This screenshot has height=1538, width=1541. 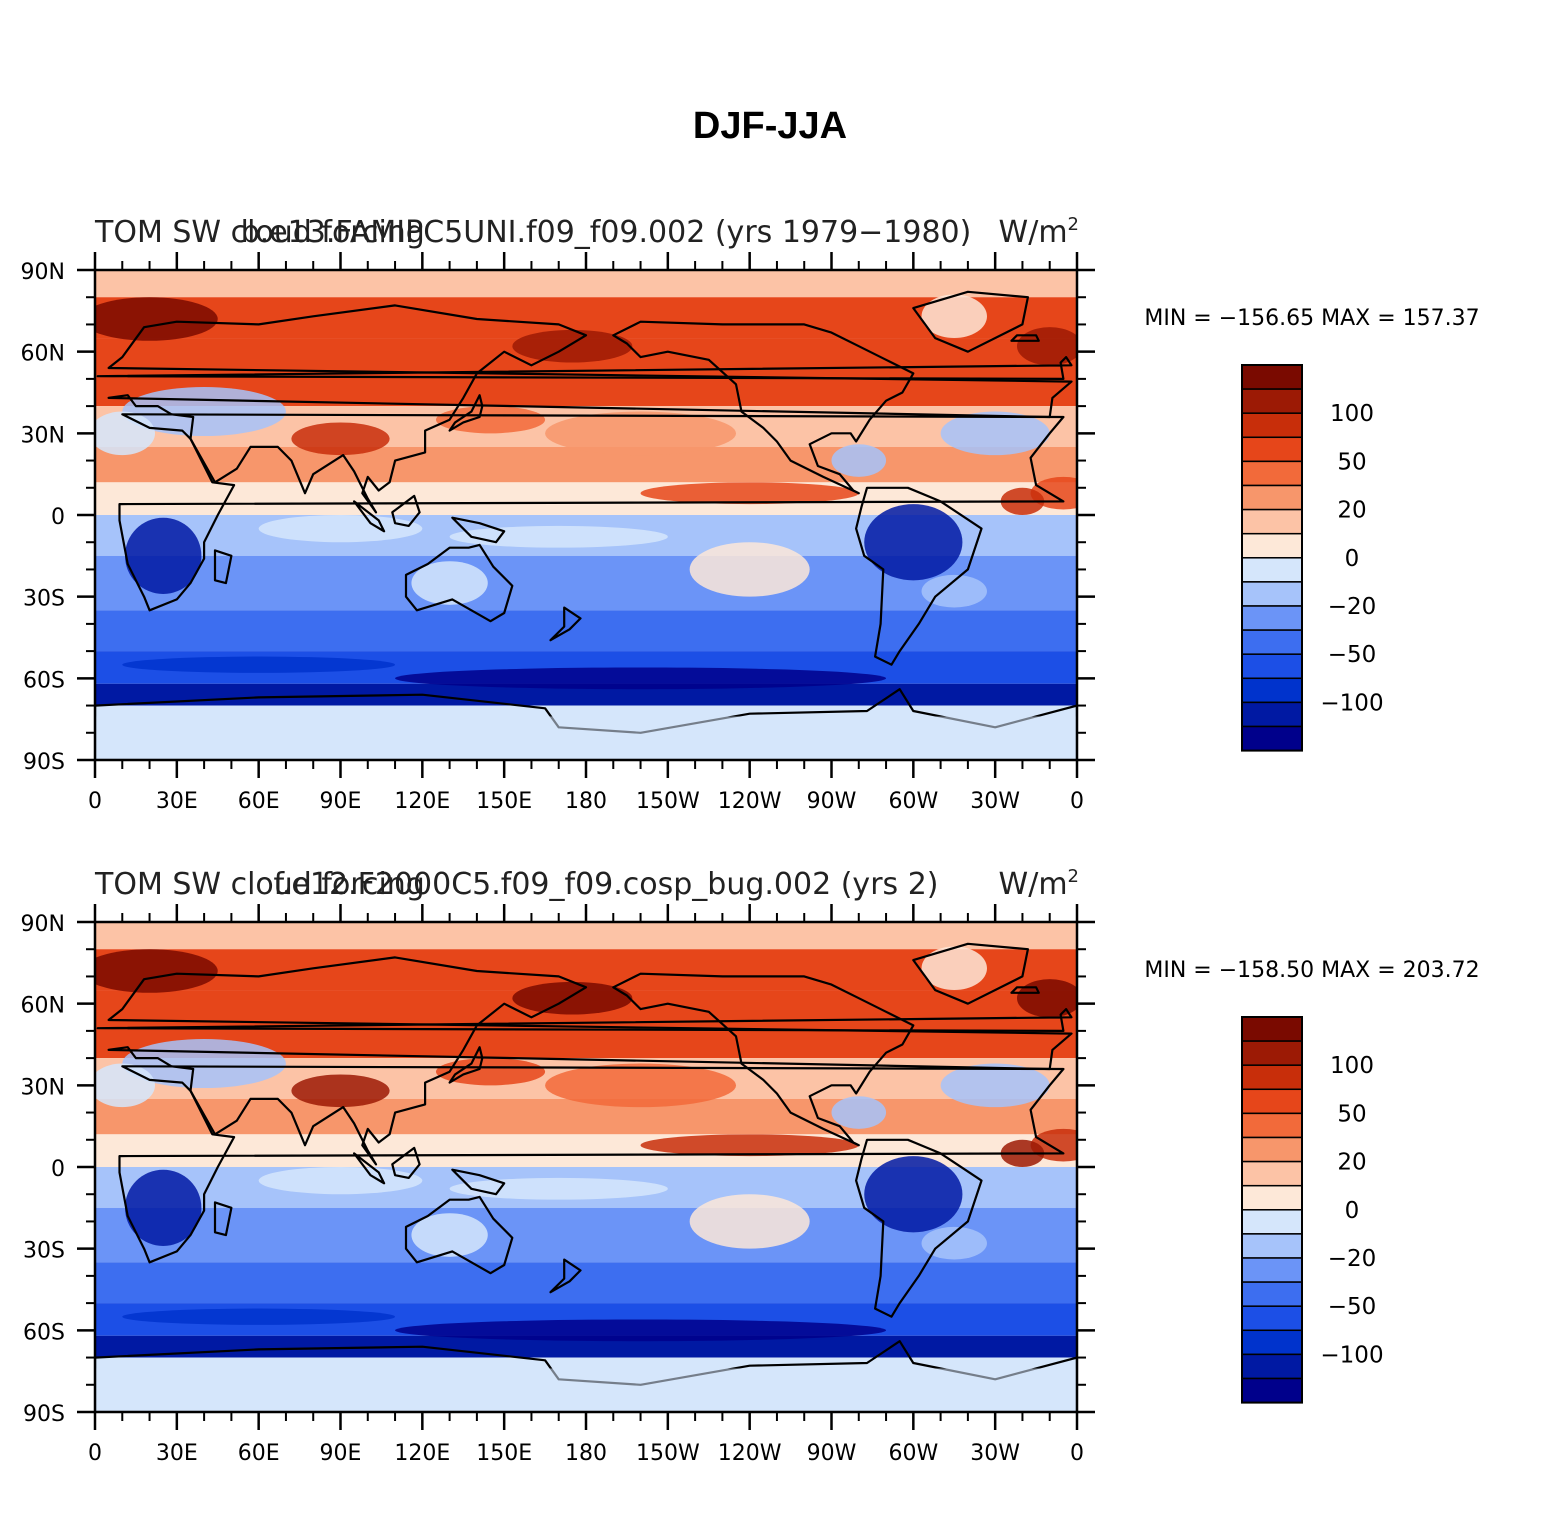 I want to click on coastline-australia, so click(x=459, y=583).